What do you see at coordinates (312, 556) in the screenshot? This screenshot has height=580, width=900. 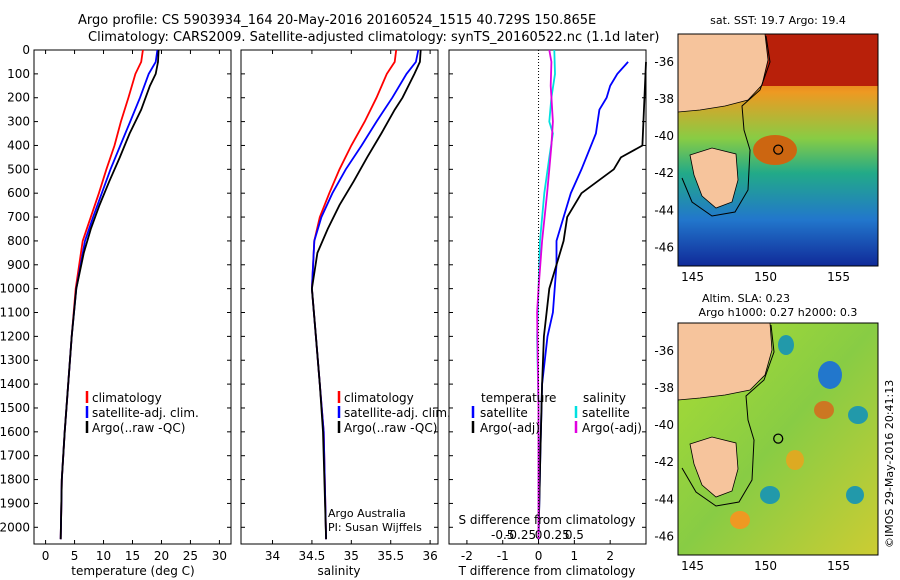 I see `x-tick-label: 34.5` at bounding box center [312, 556].